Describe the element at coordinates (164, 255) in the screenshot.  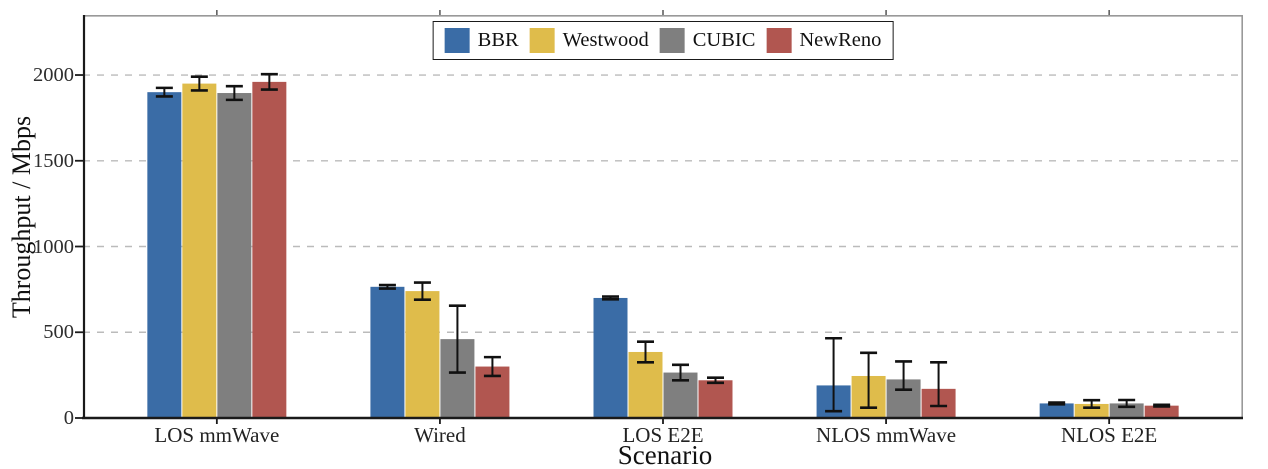
I see `bar-bbr-los-mmwave` at that location.